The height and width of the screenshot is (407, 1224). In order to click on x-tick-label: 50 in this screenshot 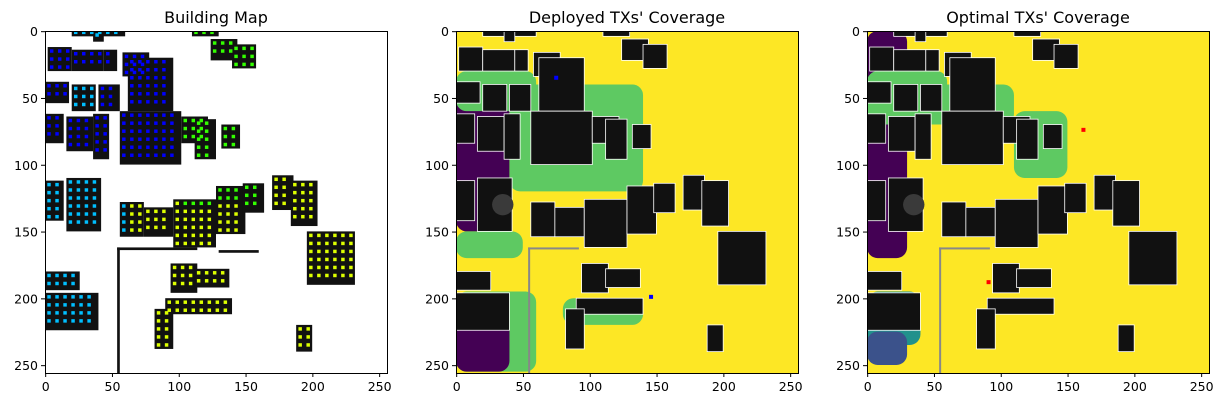, I will do `click(935, 386)`.